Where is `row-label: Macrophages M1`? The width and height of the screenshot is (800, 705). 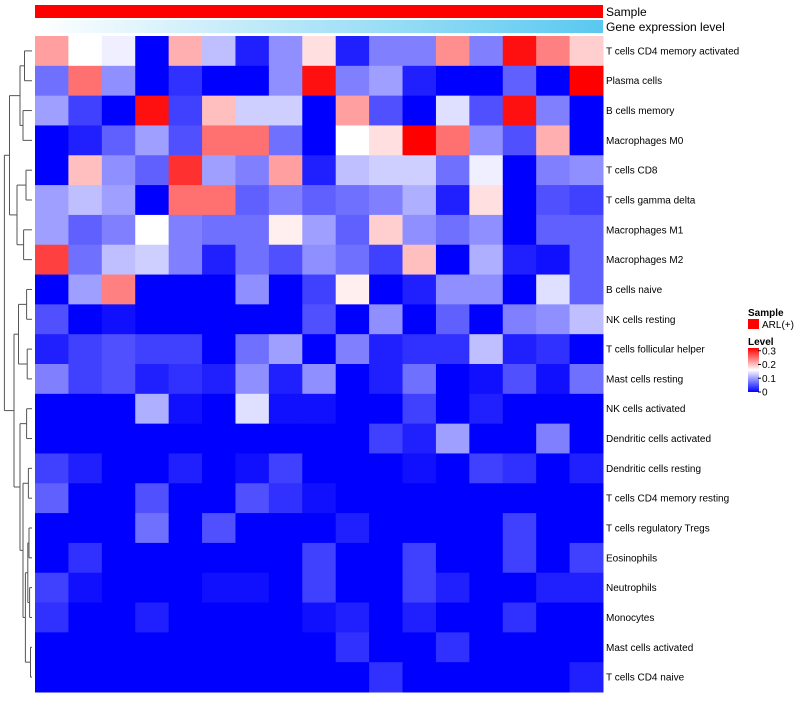 row-label: Macrophages M1 is located at coordinates (645, 230).